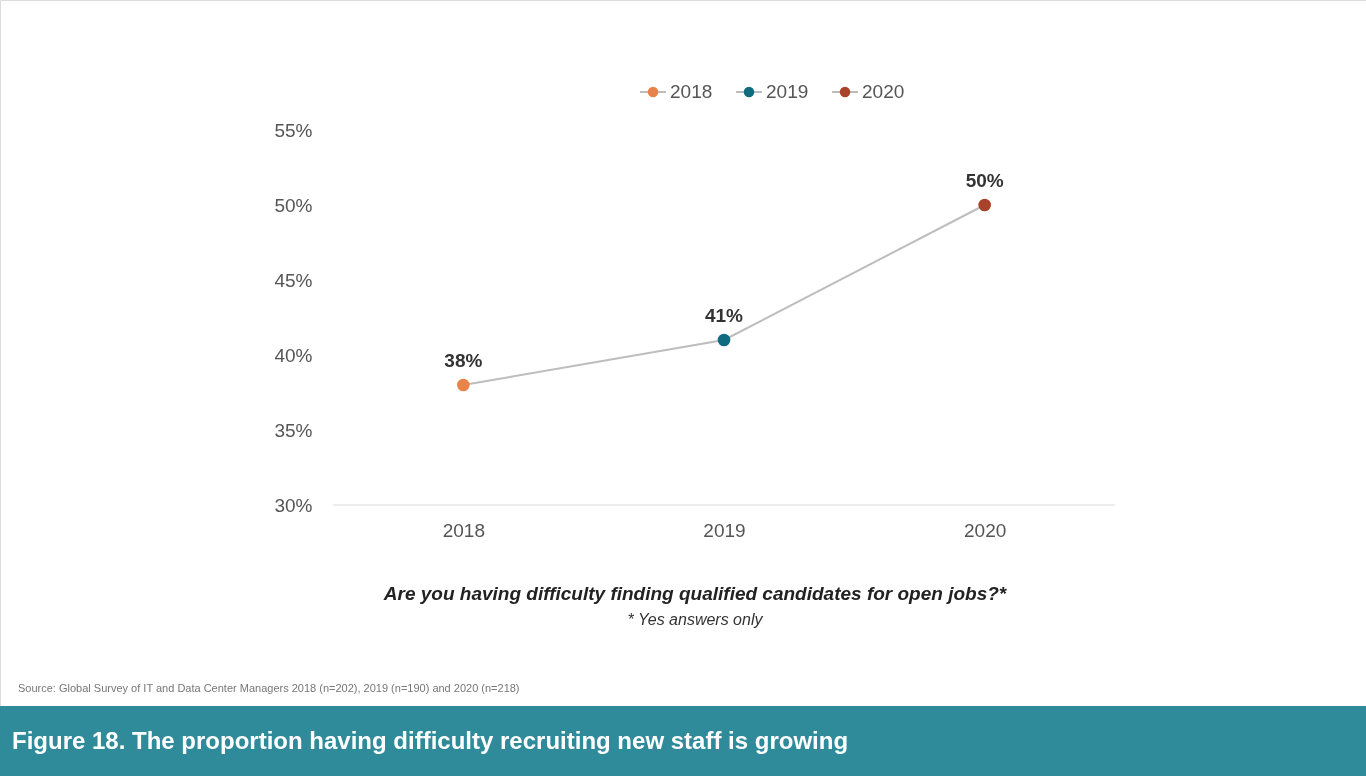 This screenshot has width=1366, height=776. Describe the element at coordinates (269, 688) in the screenshot. I see `source-note: Source: Global Survey of IT and Data Center Managers 2018 (n=202), 2019 (n=190) and 2020 (n=218)` at that location.